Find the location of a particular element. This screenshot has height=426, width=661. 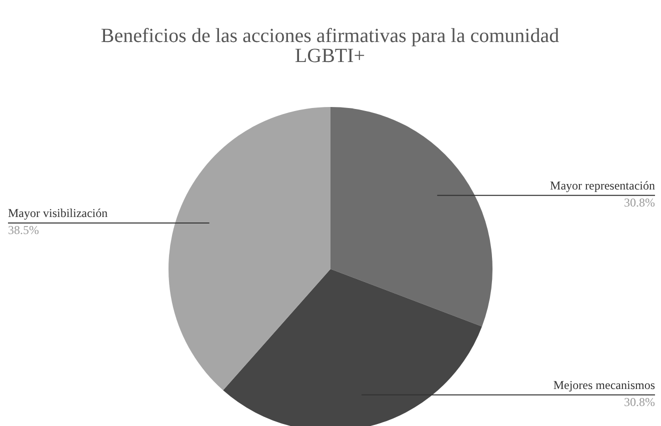

data-label: 38.5% is located at coordinates (23, 230).